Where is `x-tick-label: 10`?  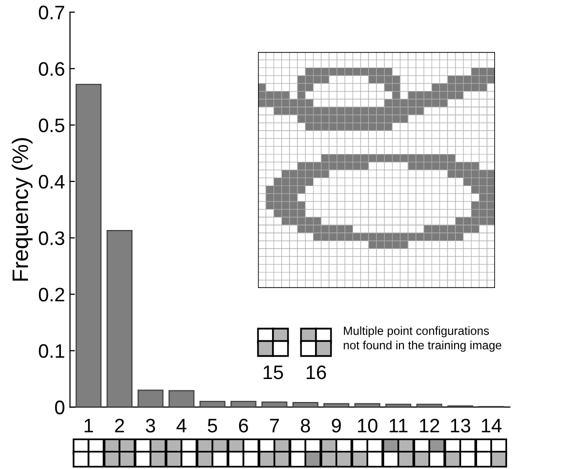 x-tick-label: 10 is located at coordinates (368, 425).